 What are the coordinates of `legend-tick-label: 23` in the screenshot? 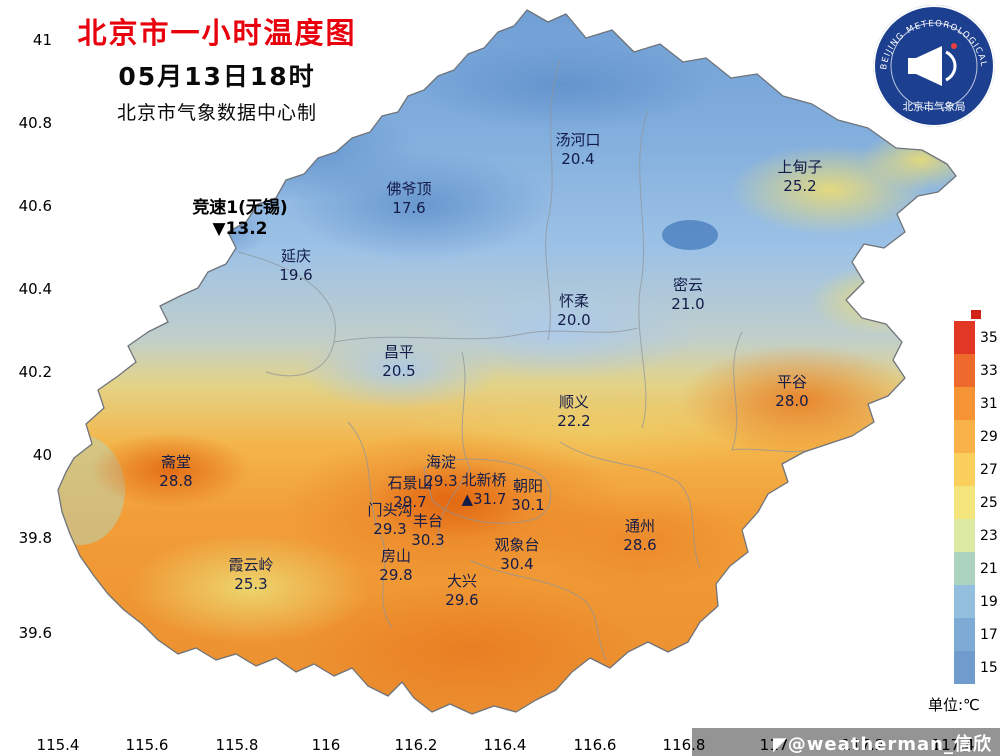 It's located at (989, 535).